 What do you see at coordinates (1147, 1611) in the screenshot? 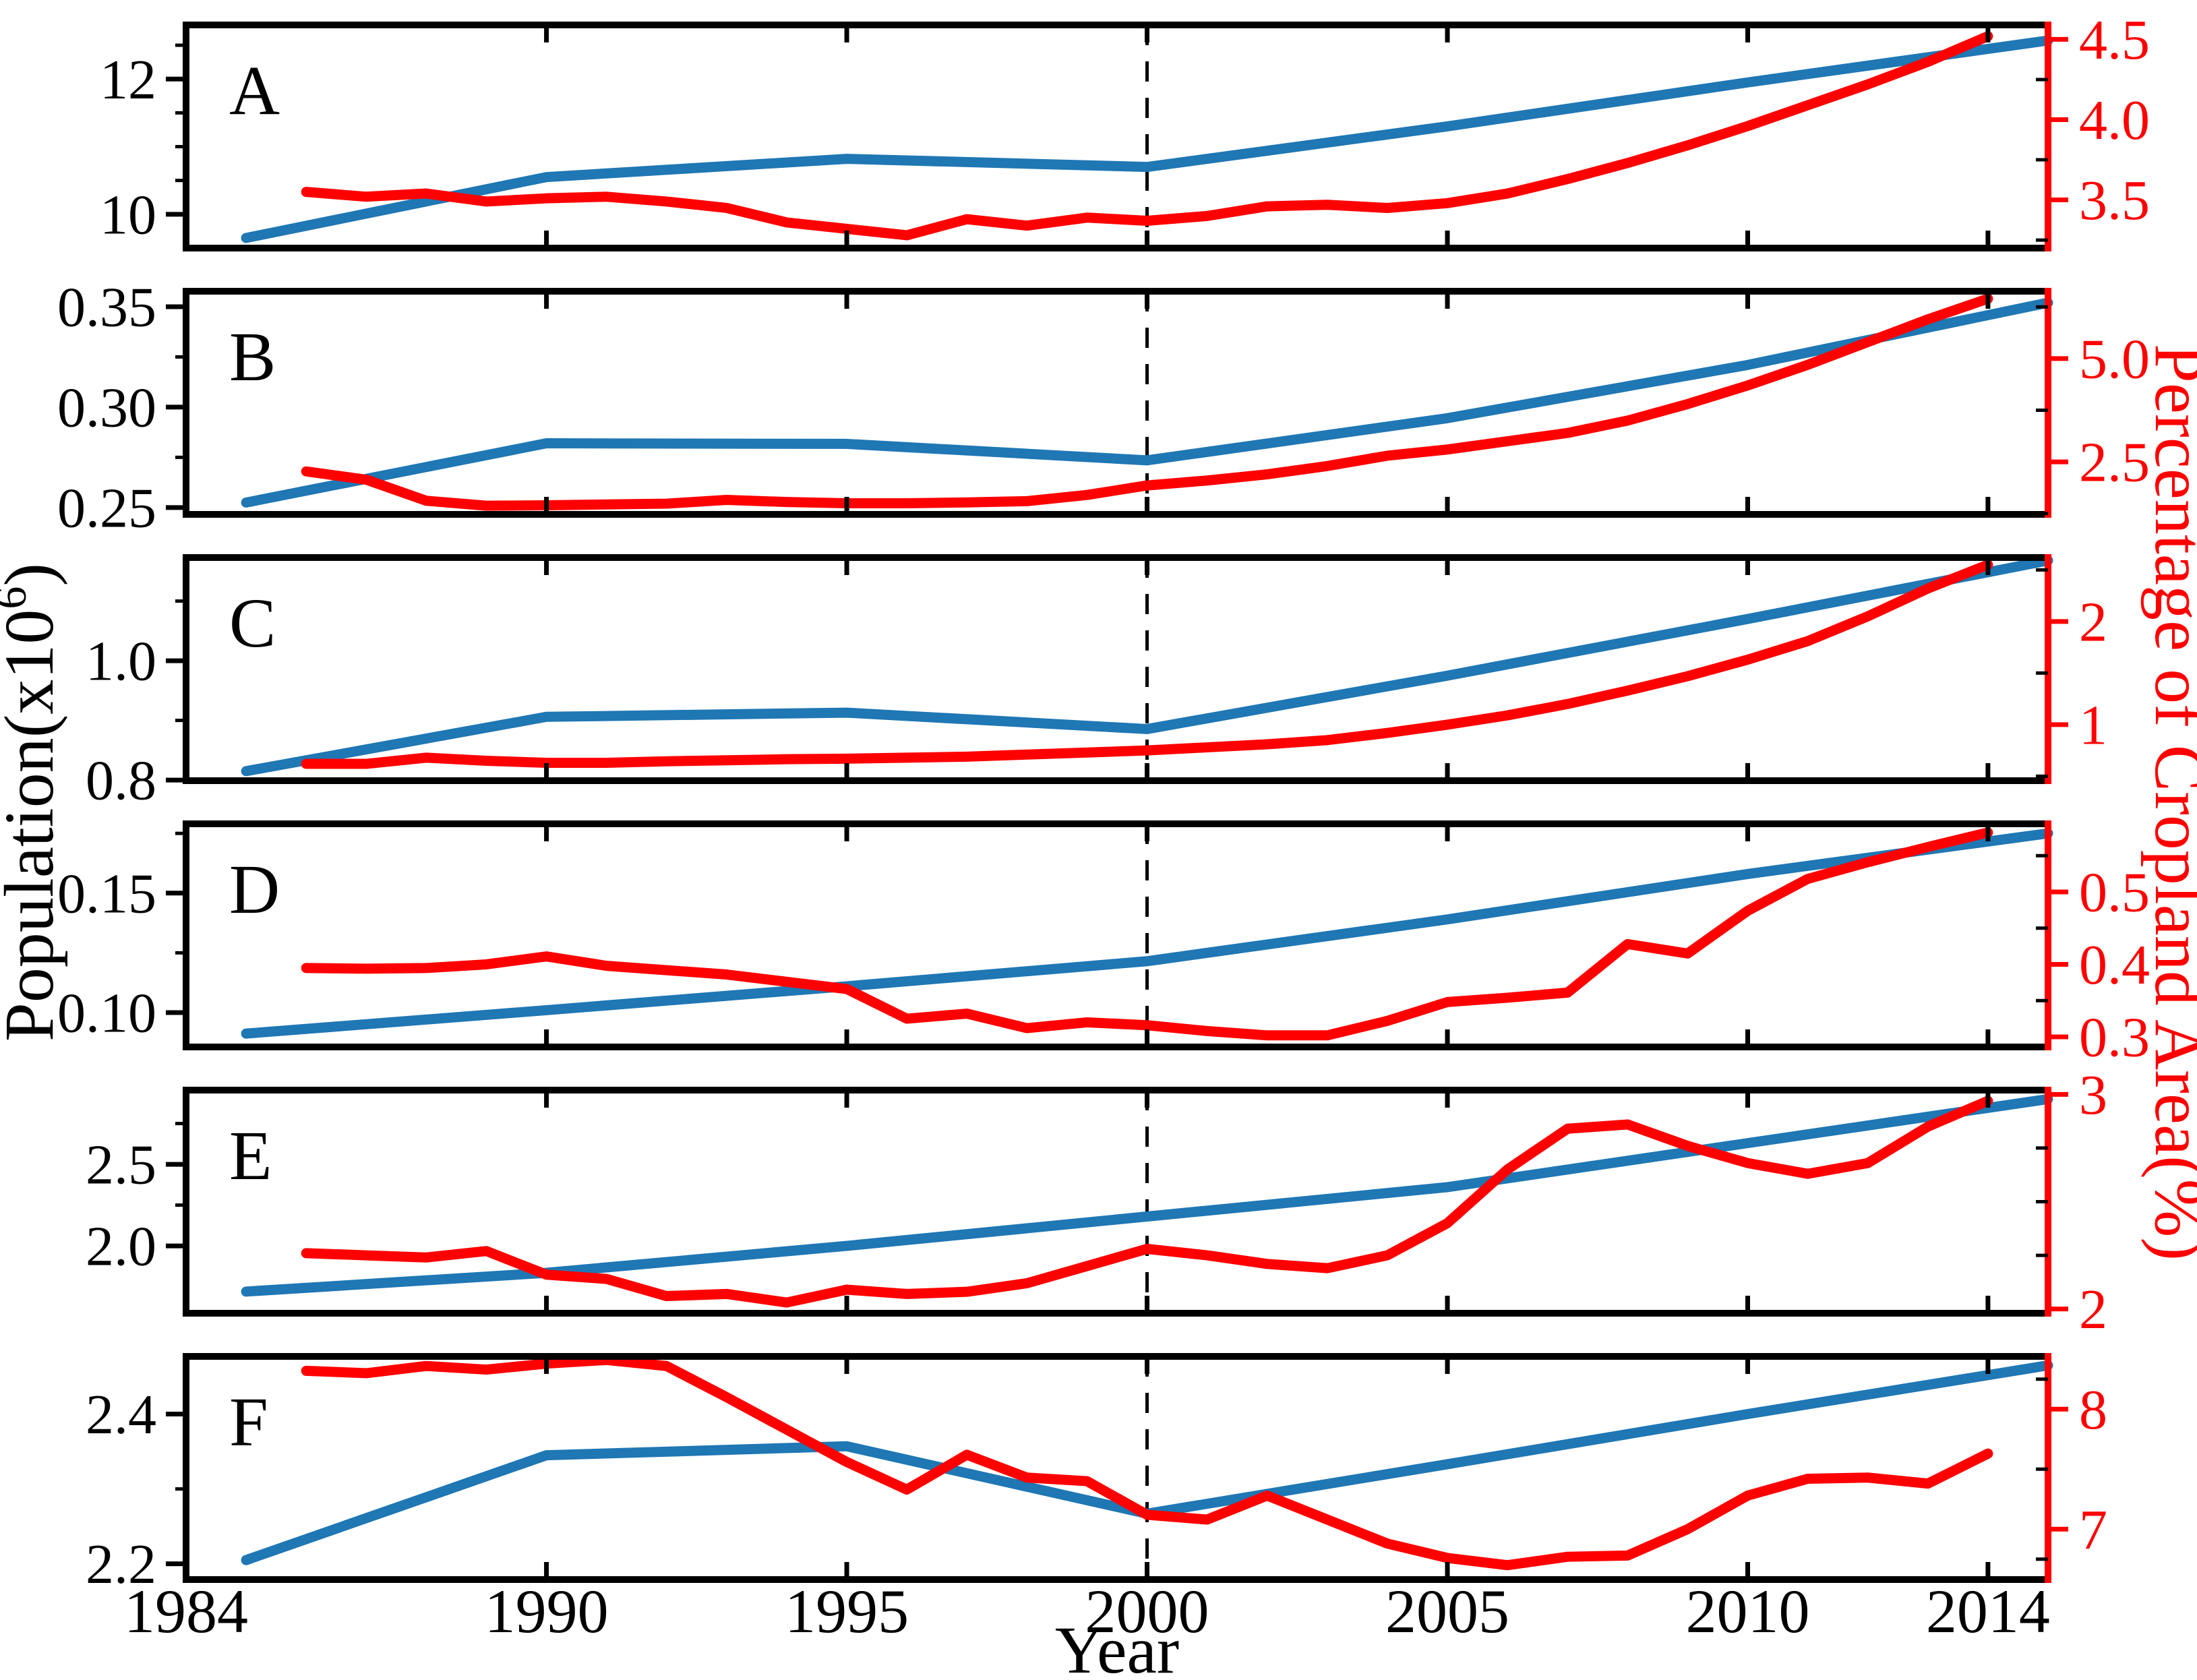
I see `x-tick-label: 2000` at bounding box center [1147, 1611].